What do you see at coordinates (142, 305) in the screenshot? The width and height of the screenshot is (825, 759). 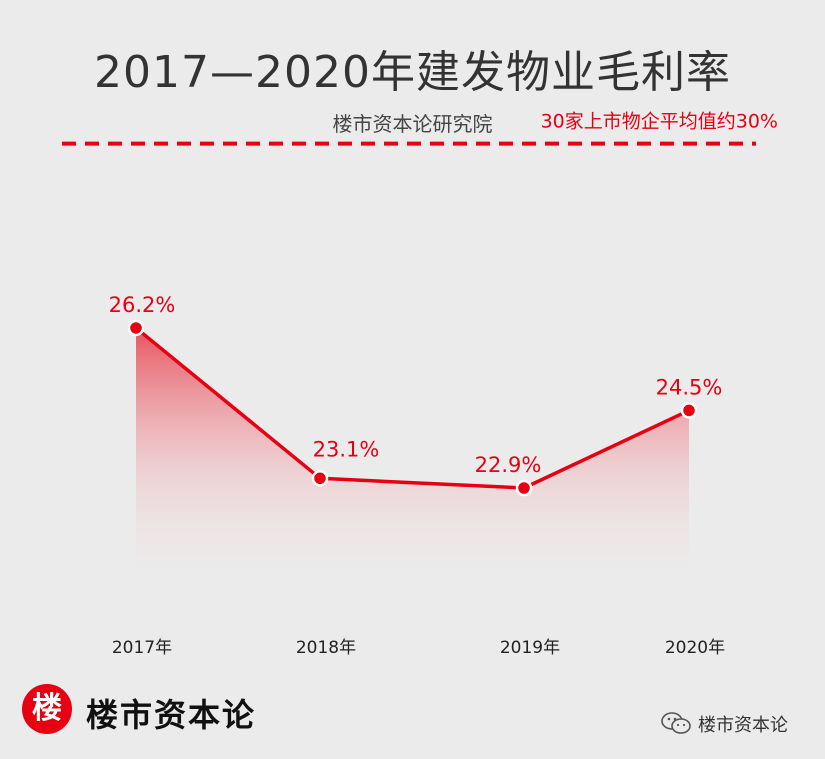 I see `data-label: 26.2%` at bounding box center [142, 305].